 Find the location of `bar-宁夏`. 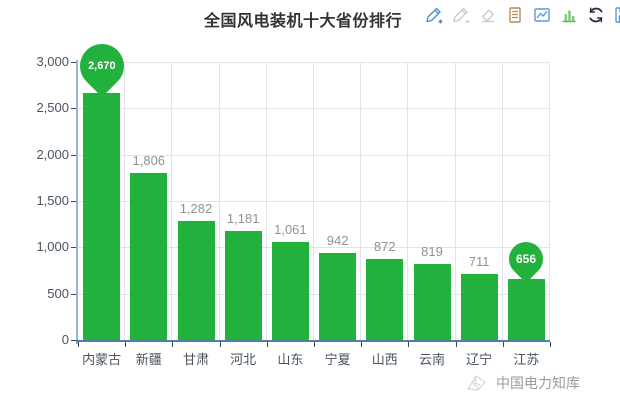

bar-宁夏 is located at coordinates (338, 296).